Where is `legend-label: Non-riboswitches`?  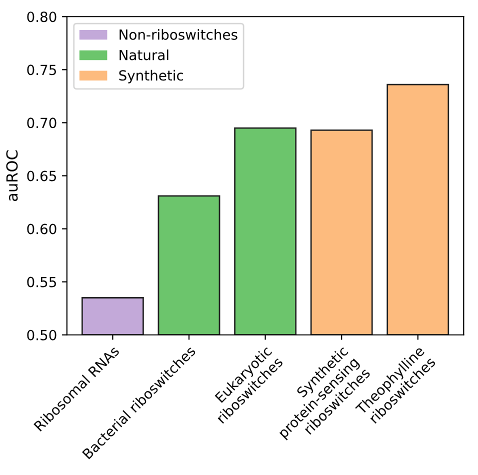 legend-label: Non-riboswitches is located at coordinates (179, 34).